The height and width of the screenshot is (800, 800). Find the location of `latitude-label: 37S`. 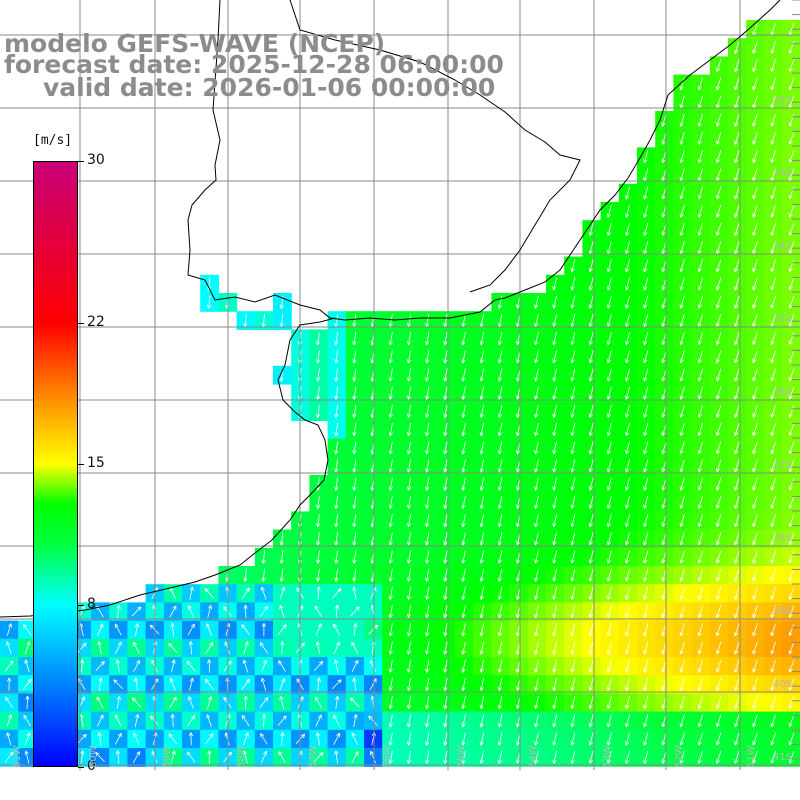

latitude-label: 37S is located at coordinates (783, 465).